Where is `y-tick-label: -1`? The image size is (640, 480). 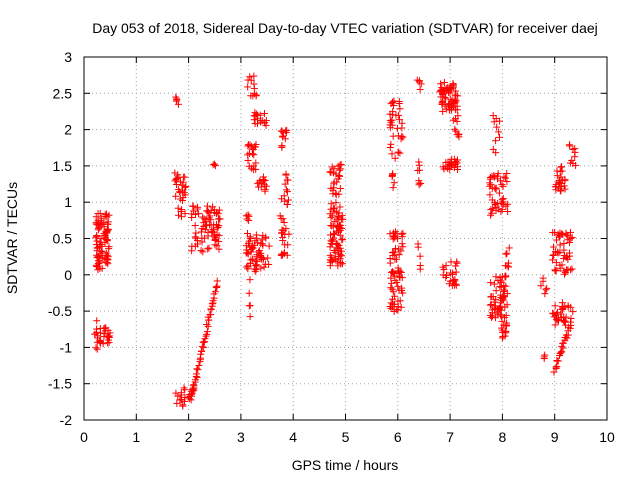
y-tick-label: -1 is located at coordinates (66, 347).